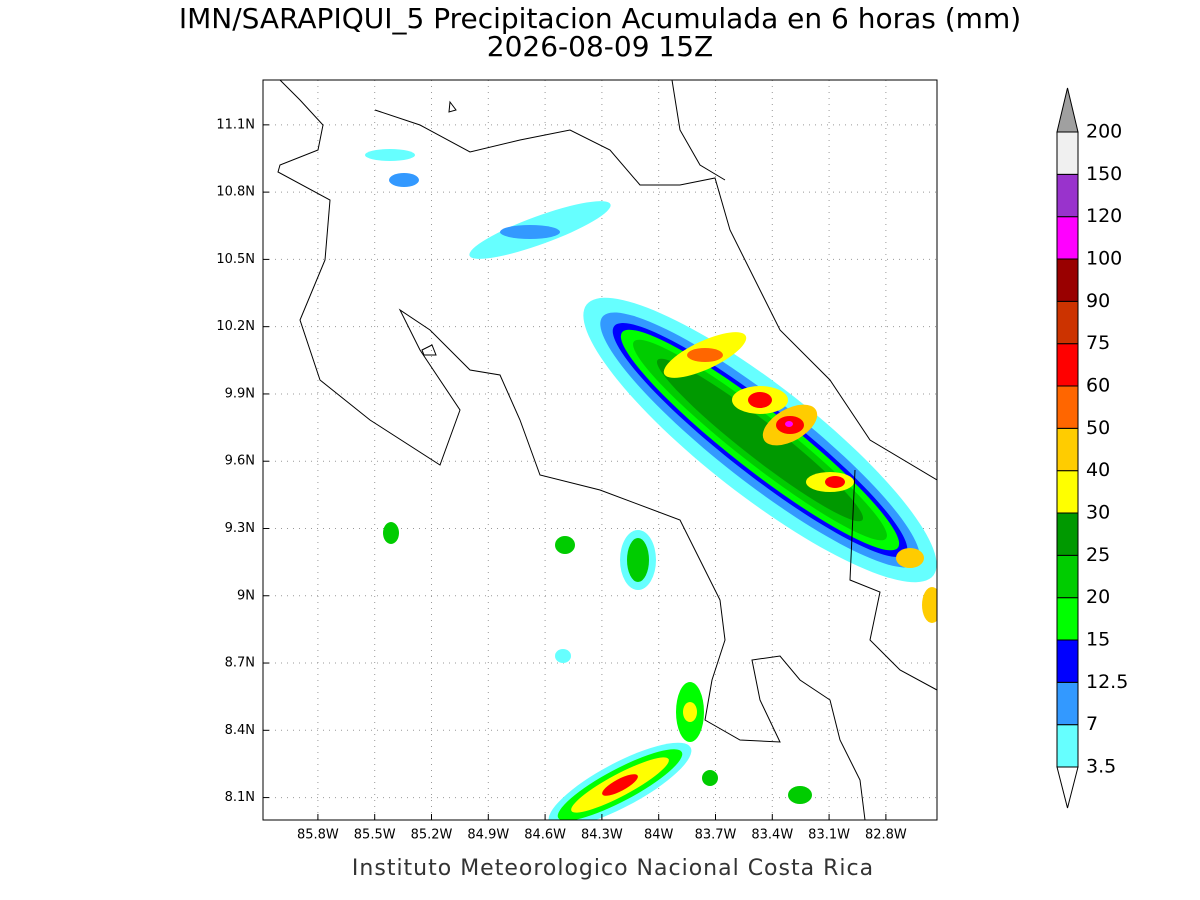 This screenshot has height=900, width=1200. I want to click on y-tick-label: 9.6N, so click(240, 461).